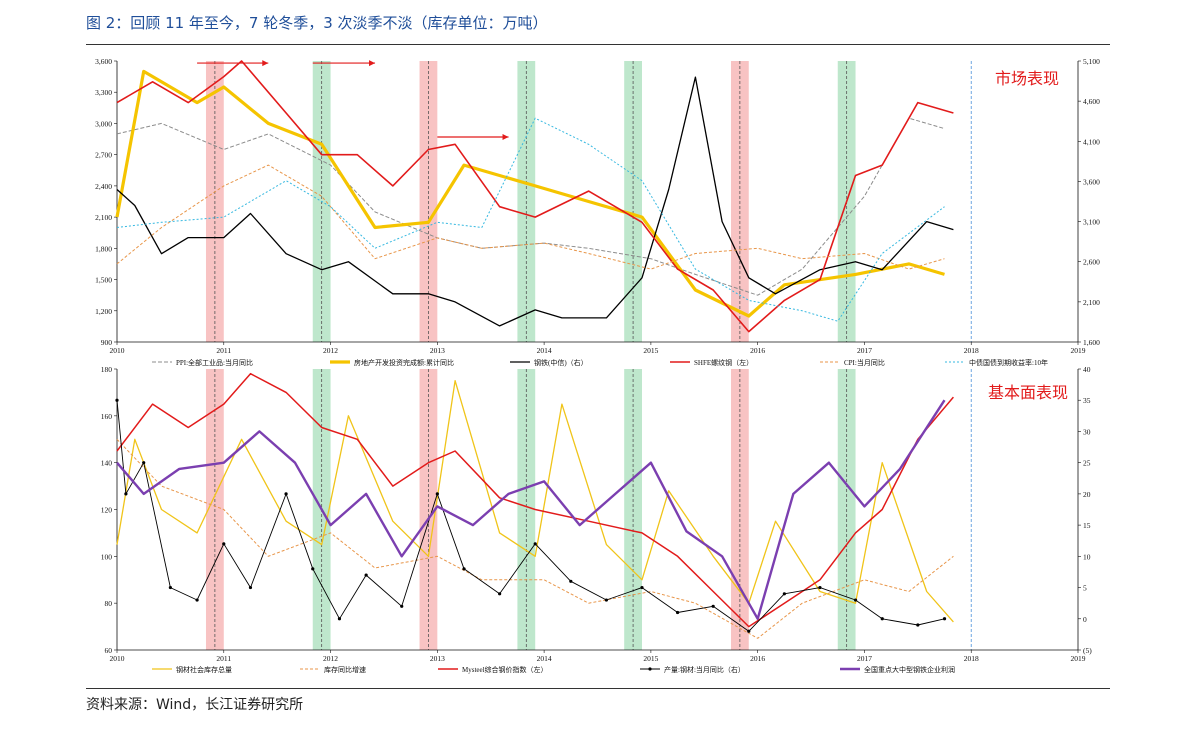 This screenshot has height=731, width=1191. Describe the element at coordinates (1028, 393) in the screenshot. I see `panel-label: 基本面表现` at that location.